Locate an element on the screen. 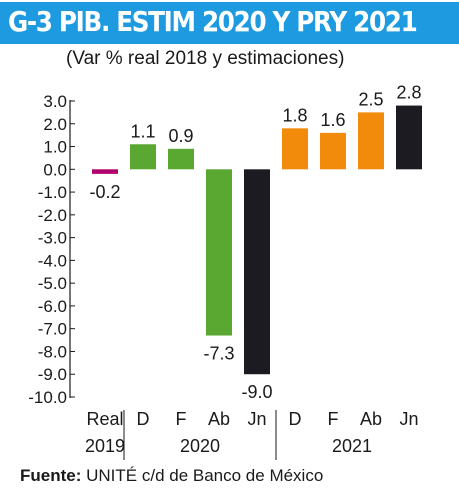 The height and width of the screenshot is (500, 459). source-note: Fuente: UNITÉ c/d de Banco de México is located at coordinates (171, 476).